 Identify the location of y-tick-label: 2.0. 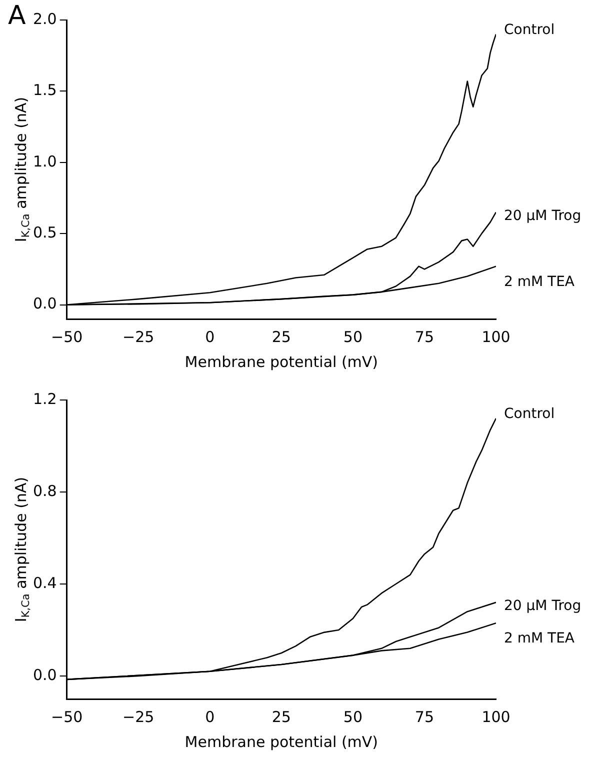
(44, 19).